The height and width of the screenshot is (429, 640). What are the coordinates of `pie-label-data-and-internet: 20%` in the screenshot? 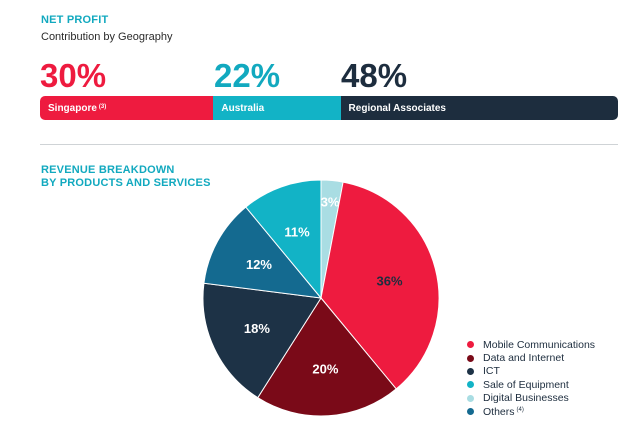 It's located at (325, 369).